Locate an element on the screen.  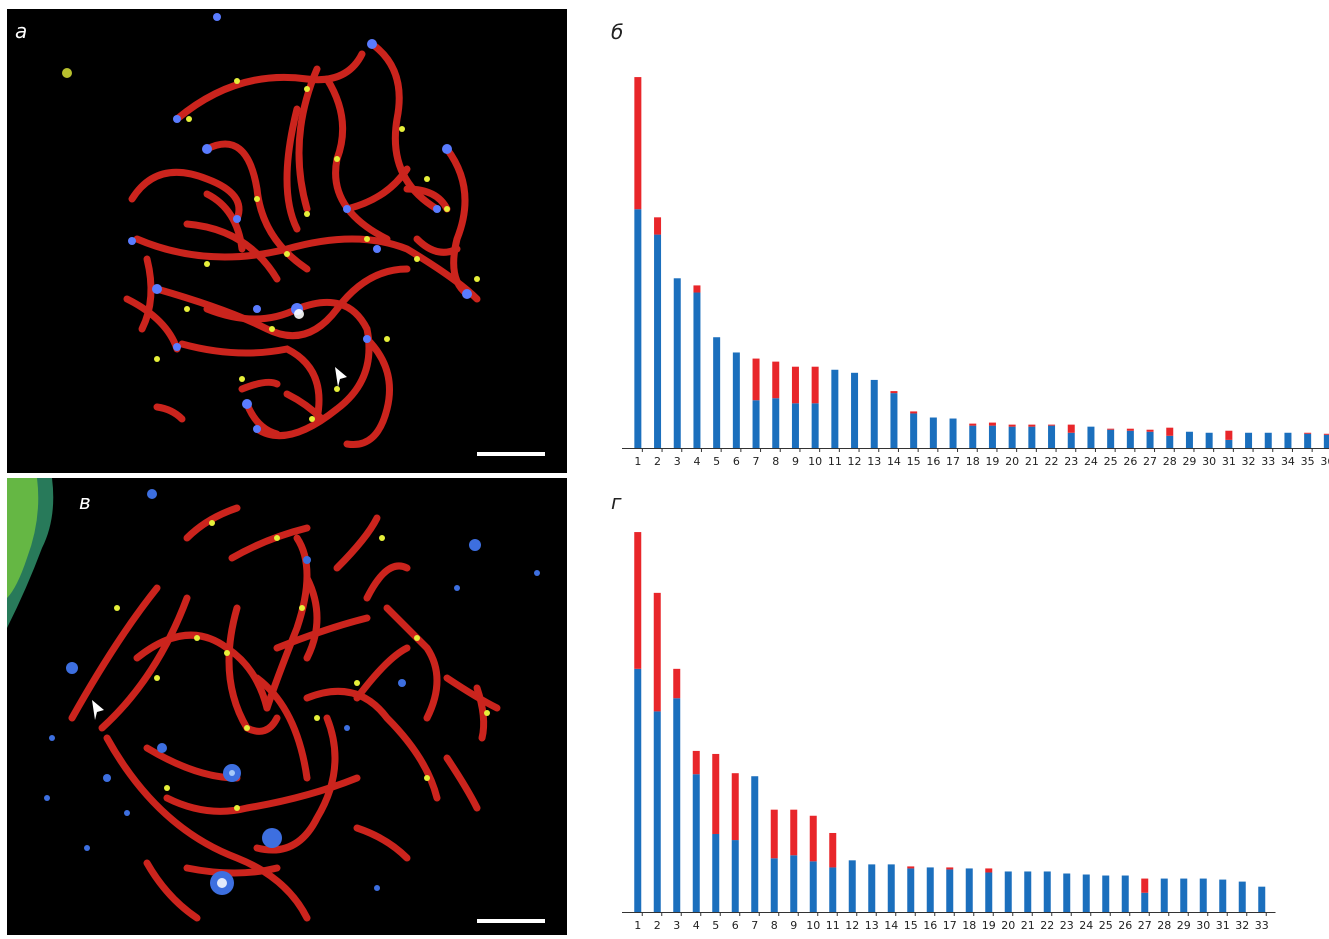
x-tick-label-23: 23 is located at coordinates (1071, 461).